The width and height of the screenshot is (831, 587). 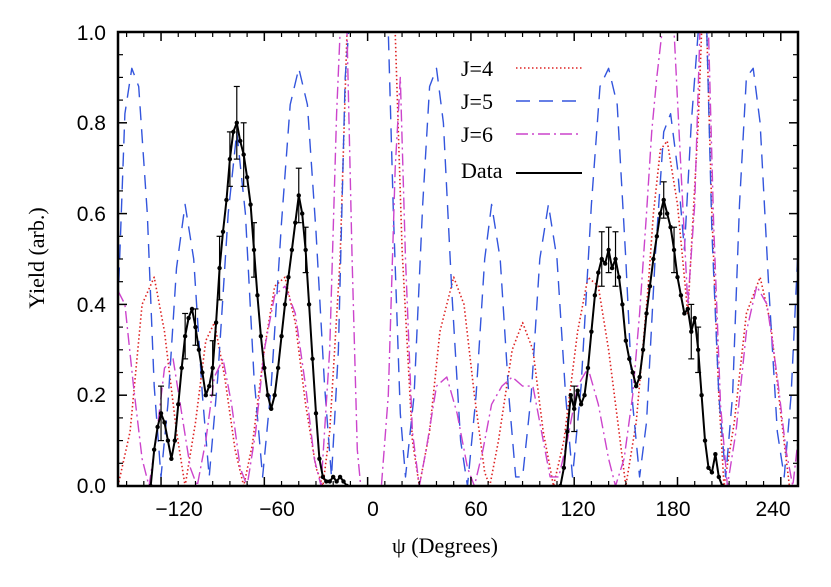 I want to click on x-tick-label: −120, so click(x=178, y=509).